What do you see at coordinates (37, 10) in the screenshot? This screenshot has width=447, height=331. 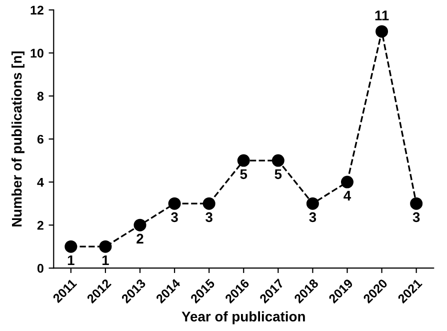 I see `y-tick-label: 12` at bounding box center [37, 10].